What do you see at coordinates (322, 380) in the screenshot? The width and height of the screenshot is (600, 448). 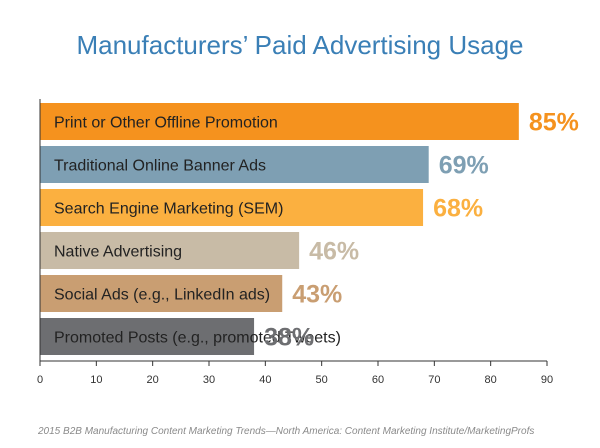 I see `x-tick-label-5: 50` at bounding box center [322, 380].